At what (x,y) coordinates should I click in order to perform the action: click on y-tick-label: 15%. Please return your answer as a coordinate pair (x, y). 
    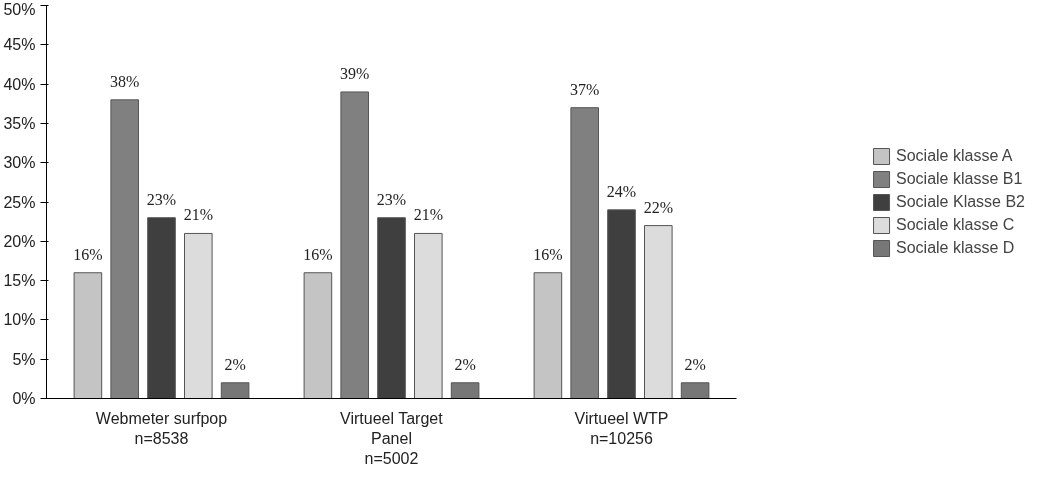
    Looking at the image, I should click on (19, 281).